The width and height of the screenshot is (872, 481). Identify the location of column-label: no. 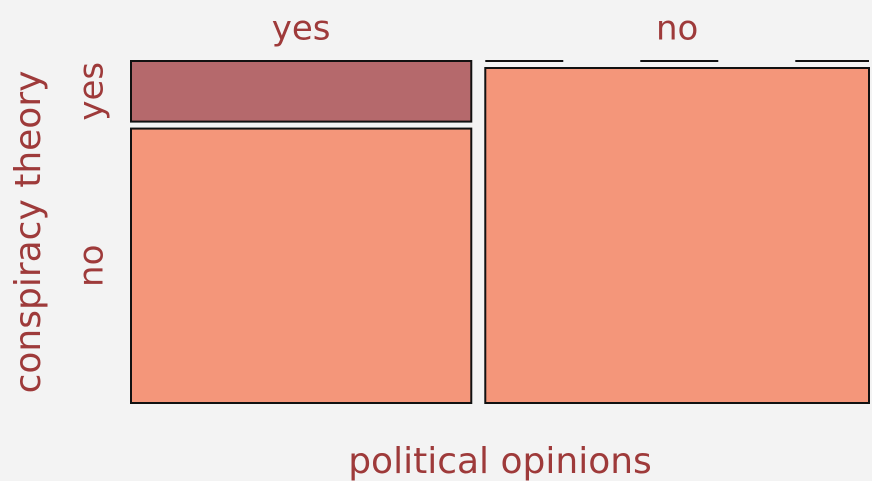
(677, 29).